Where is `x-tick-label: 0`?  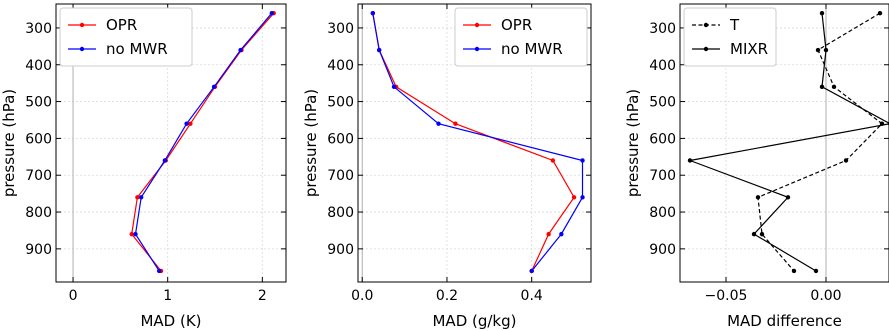 x-tick-label: 0 is located at coordinates (73, 296).